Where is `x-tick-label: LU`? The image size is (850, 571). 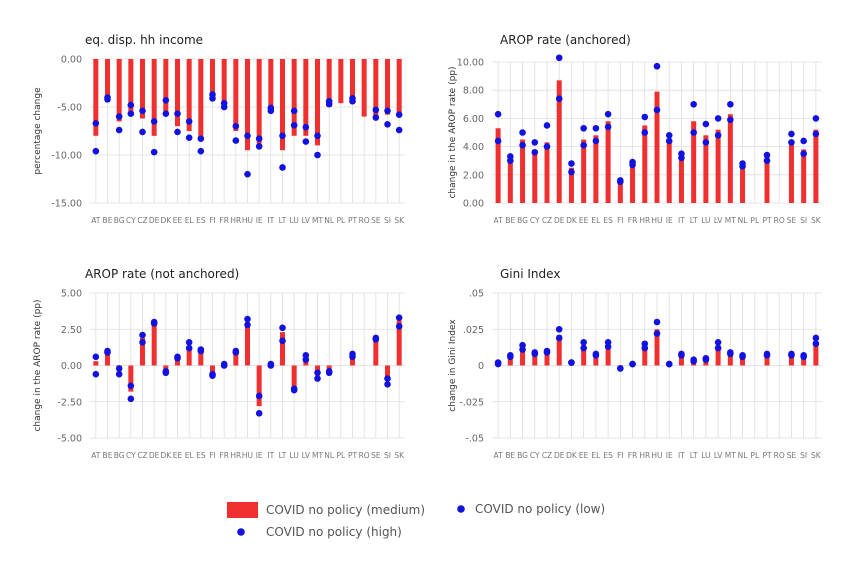
x-tick-label: LU is located at coordinates (294, 220).